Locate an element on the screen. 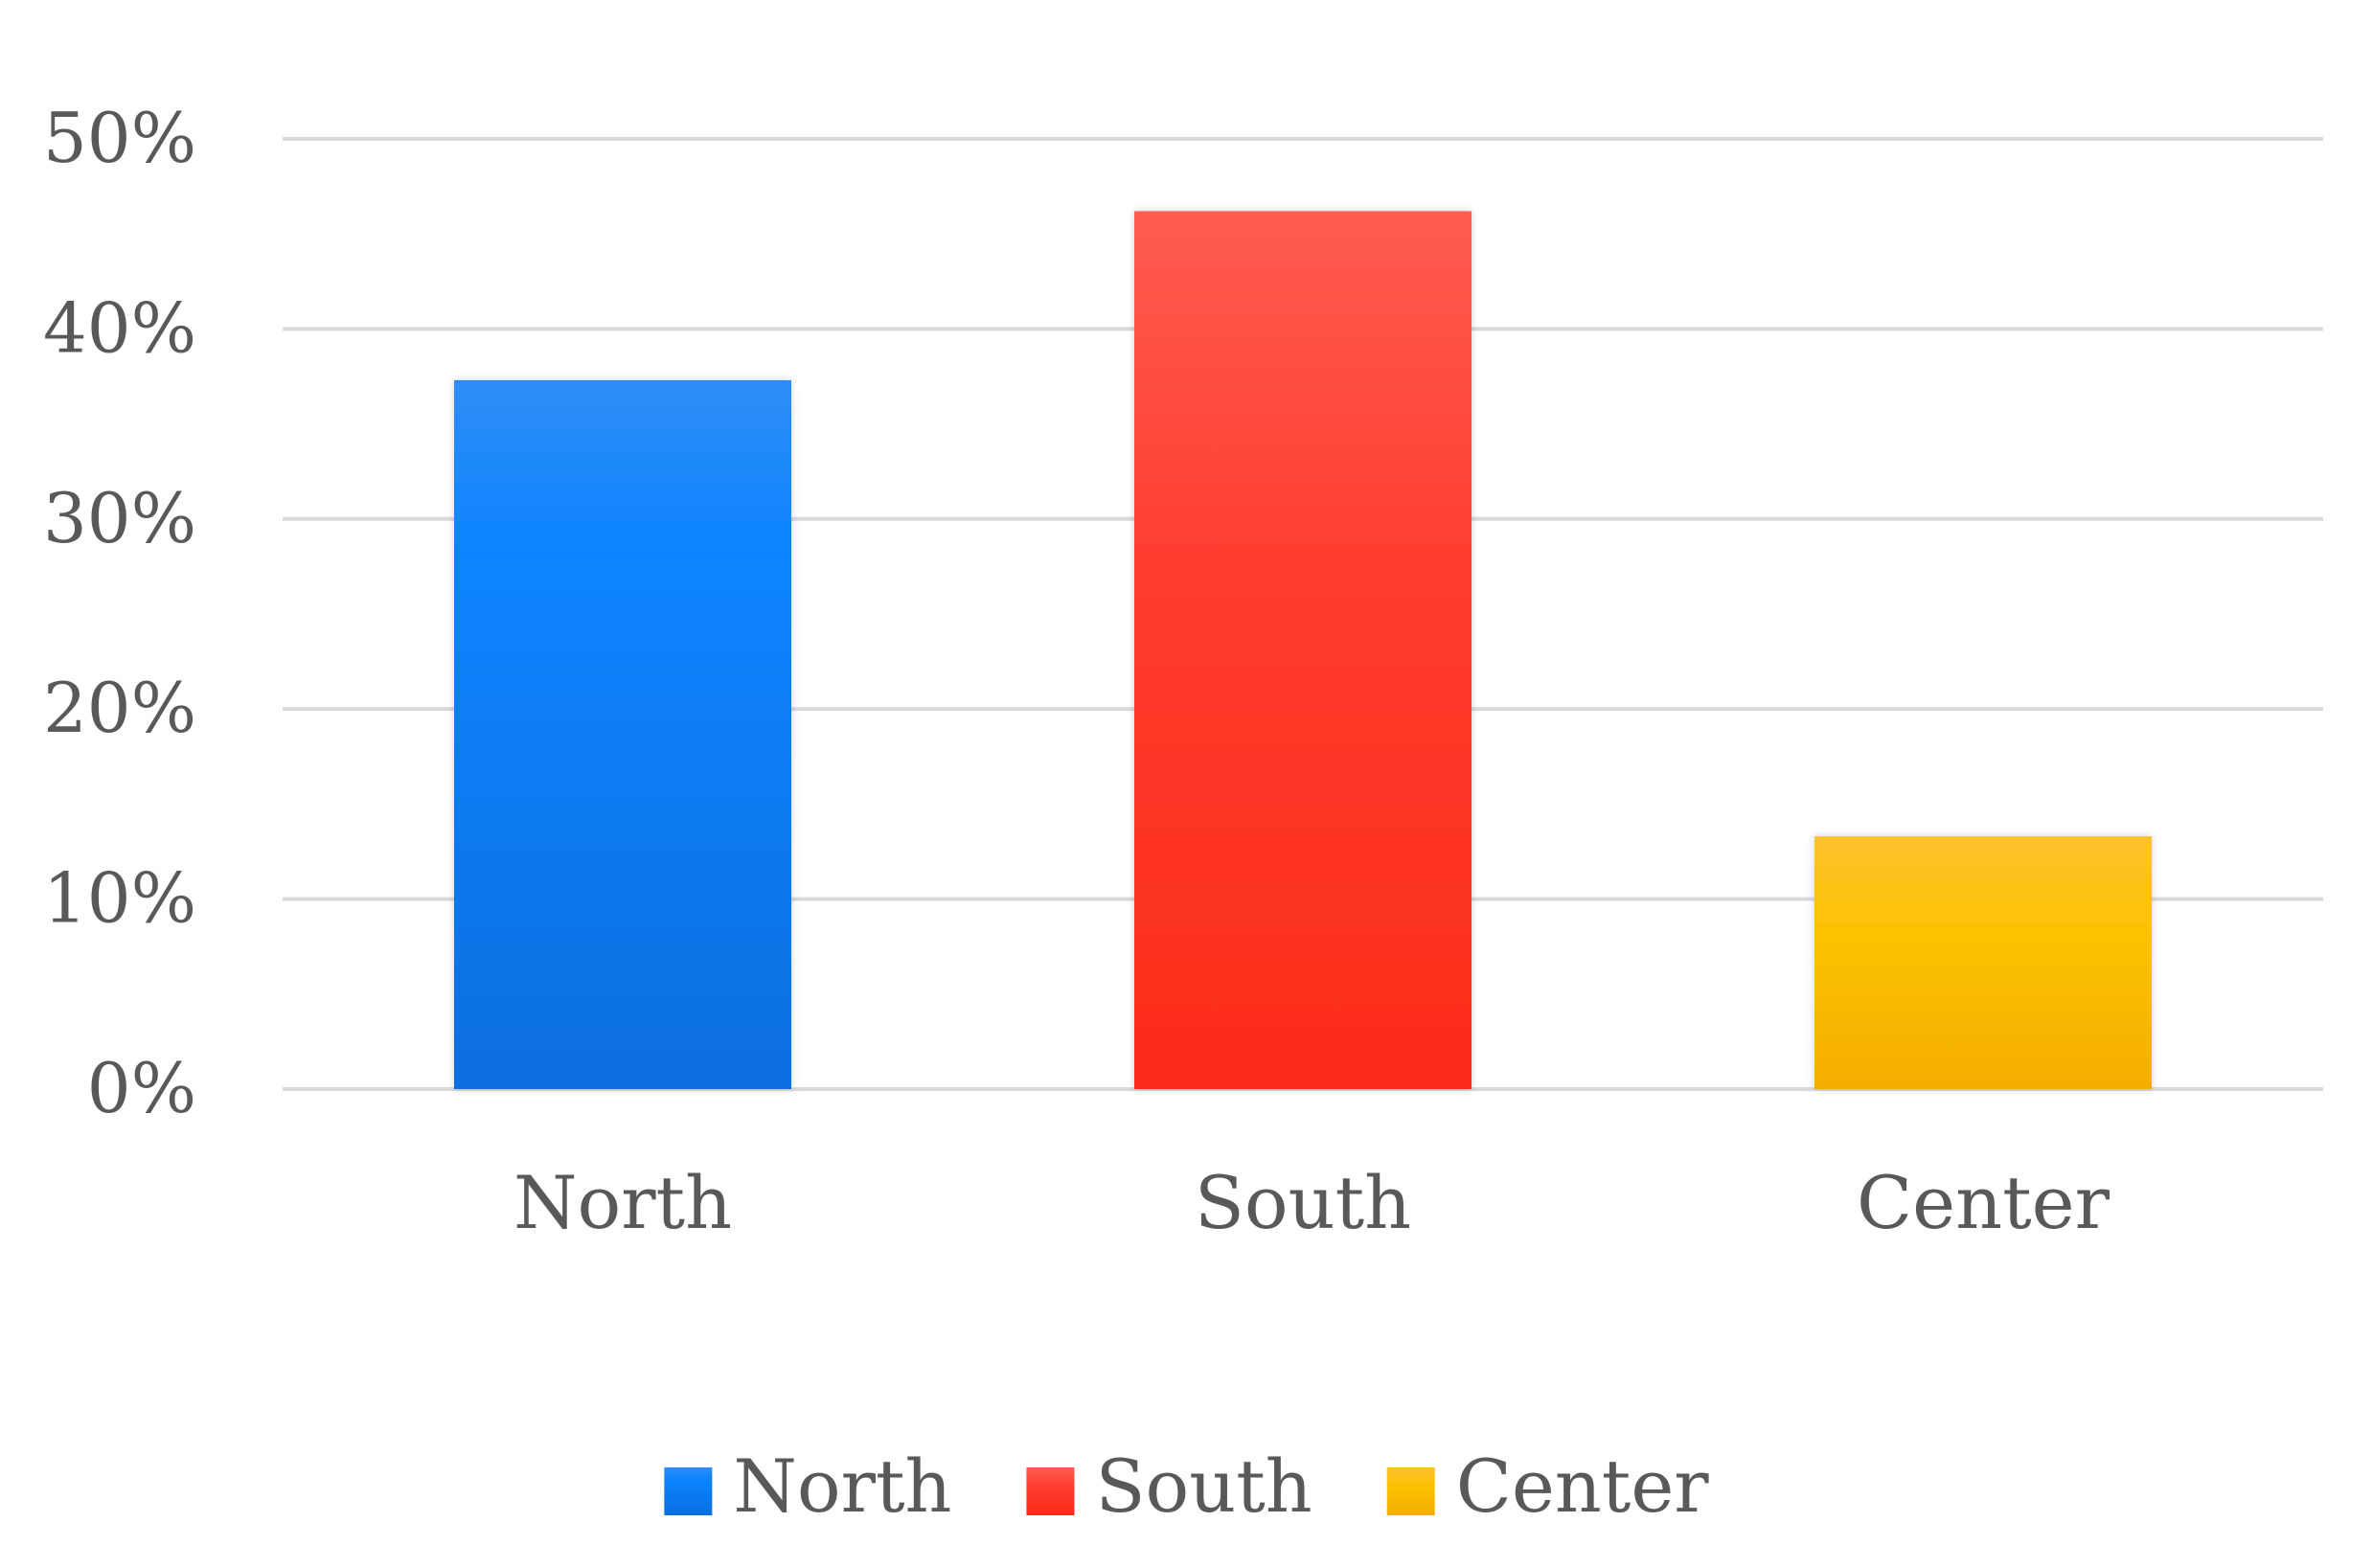  x-category-label: South is located at coordinates (1303, 1202).